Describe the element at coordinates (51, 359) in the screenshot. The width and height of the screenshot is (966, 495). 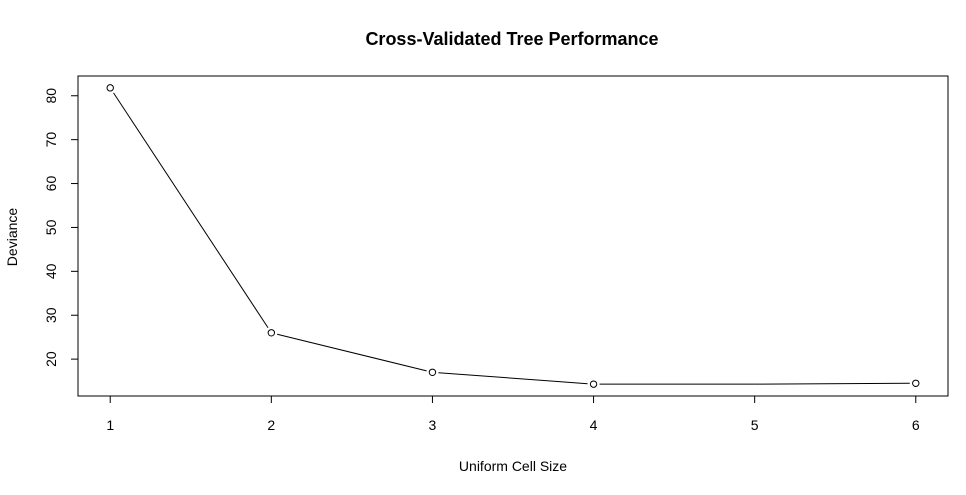
I see `y-tick-label: 20` at that location.